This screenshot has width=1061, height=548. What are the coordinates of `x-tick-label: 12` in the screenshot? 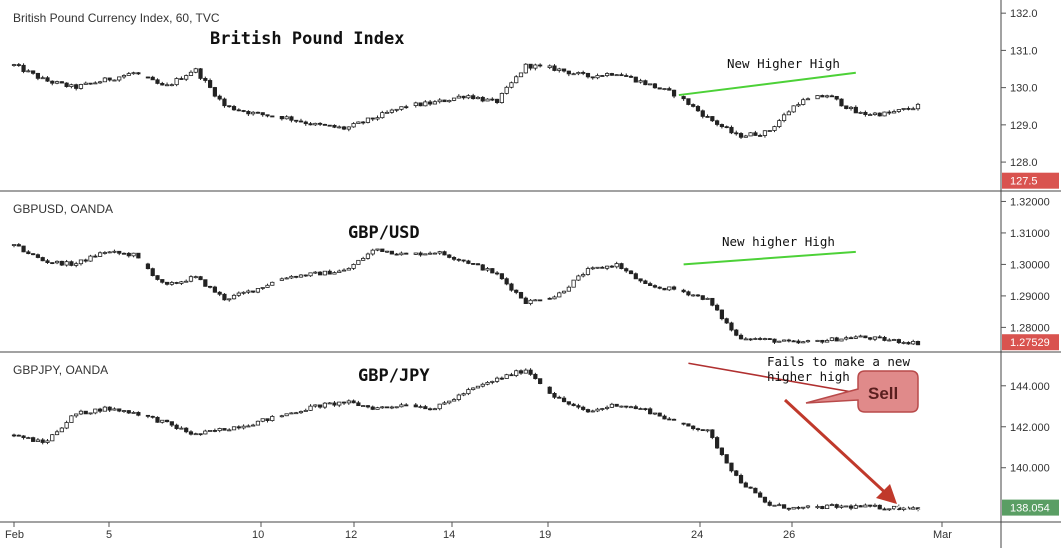 It's located at (351, 535).